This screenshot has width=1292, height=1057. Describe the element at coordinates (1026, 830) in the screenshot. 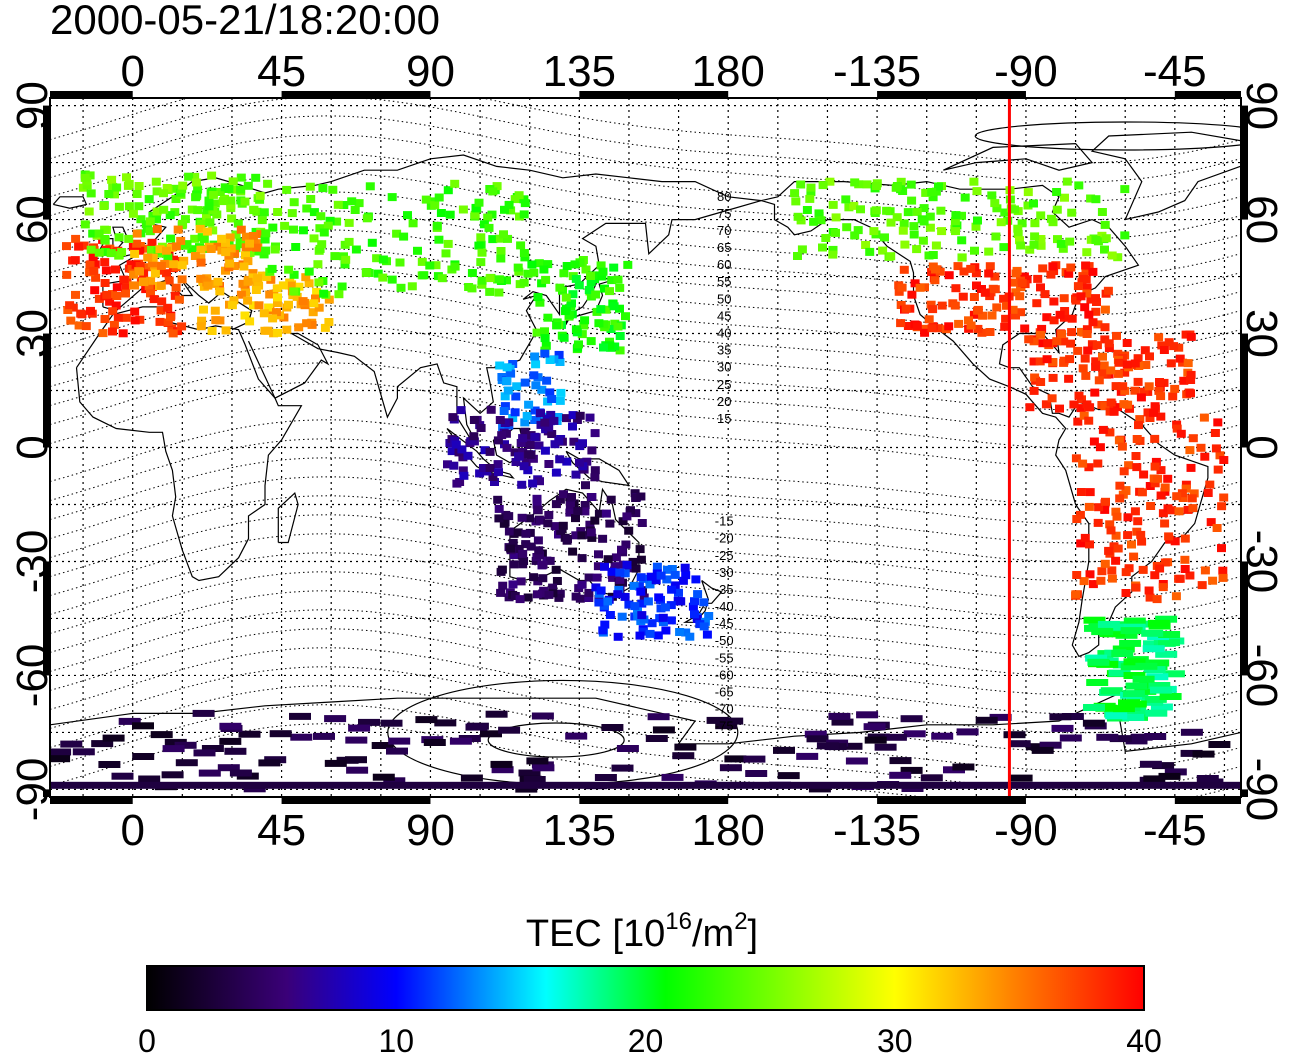

I see `lon-tick-label-bottom: -90` at that location.